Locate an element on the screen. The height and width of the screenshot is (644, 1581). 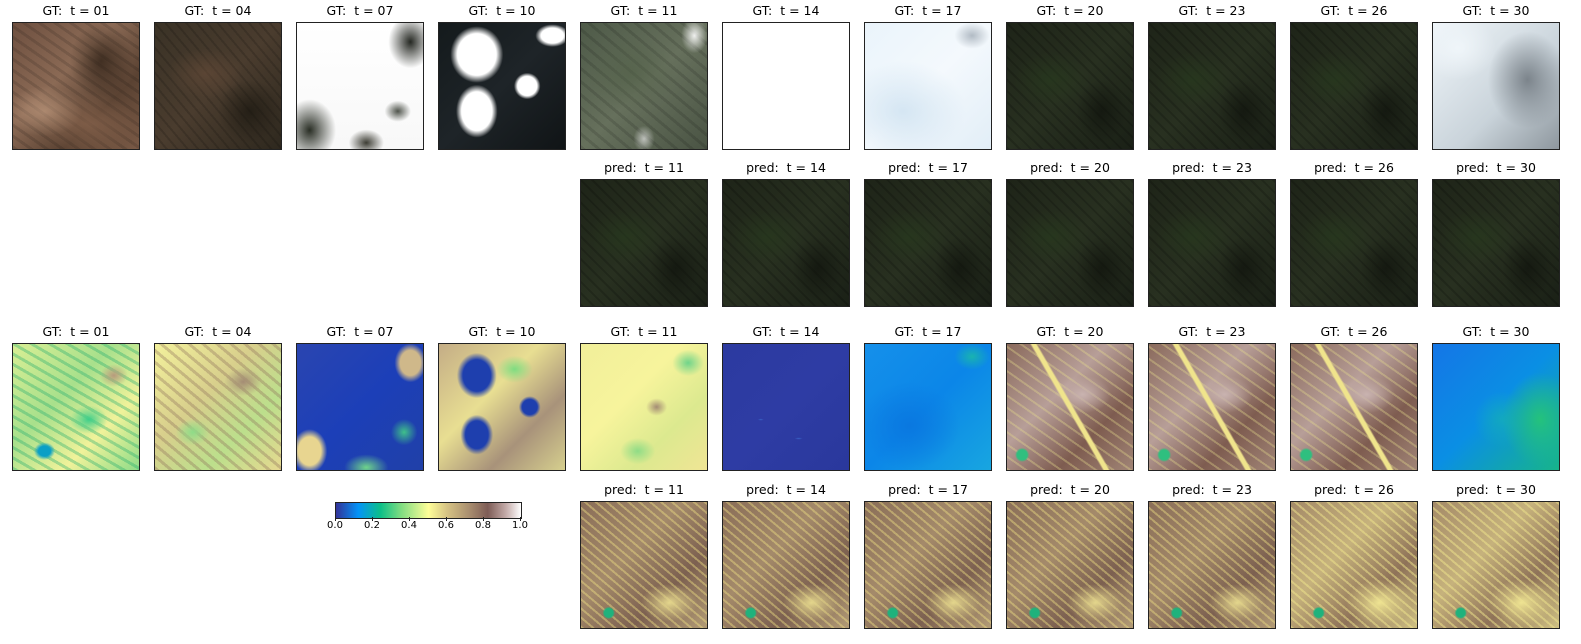
colorbar-tick-label: 0.8 is located at coordinates (483, 525).